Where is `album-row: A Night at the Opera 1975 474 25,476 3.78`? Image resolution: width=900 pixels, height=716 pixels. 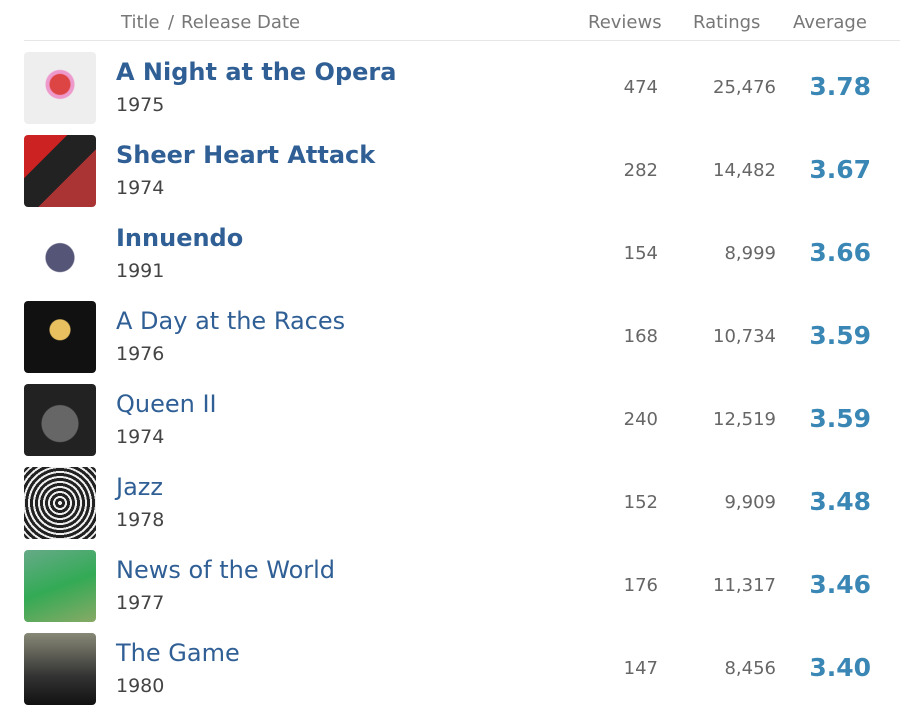 album-row: A Night at the Opera 1975 474 25,476 3.78 is located at coordinates (450, 93).